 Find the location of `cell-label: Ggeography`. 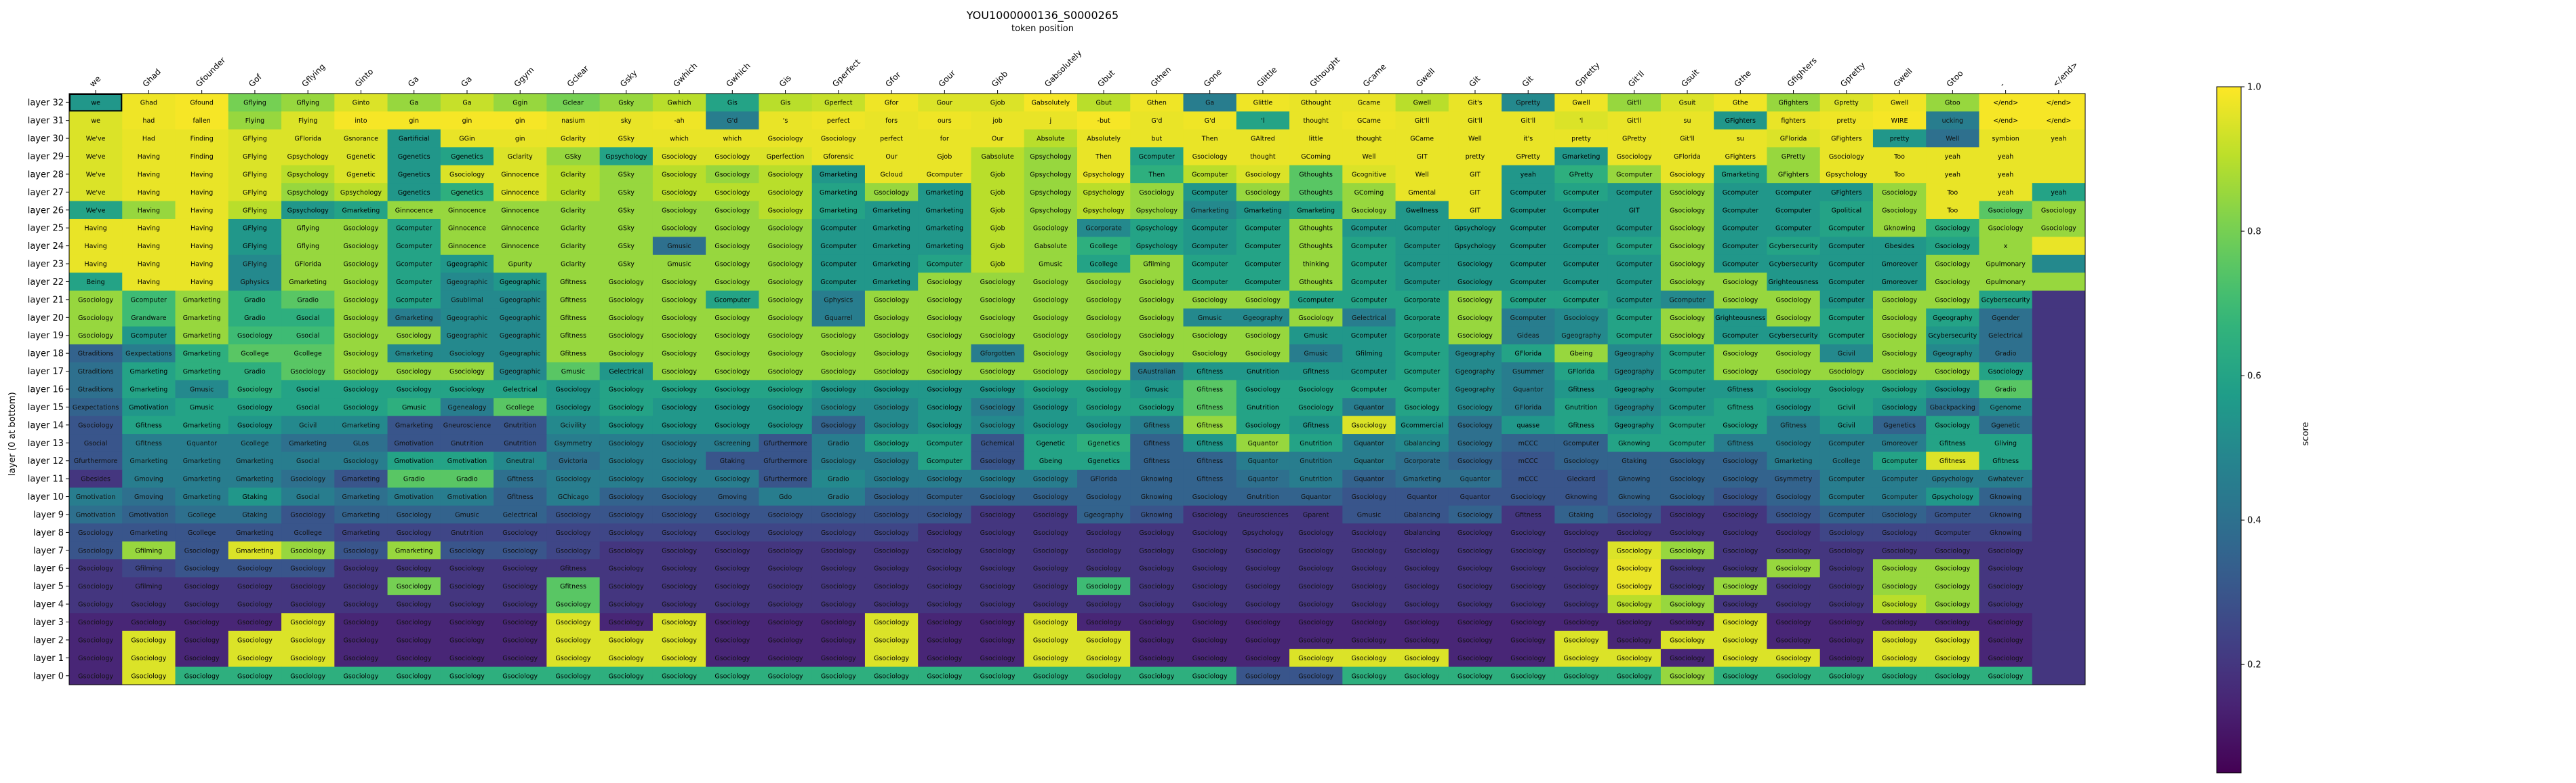

cell-label: Ggeography is located at coordinates (1475, 372).